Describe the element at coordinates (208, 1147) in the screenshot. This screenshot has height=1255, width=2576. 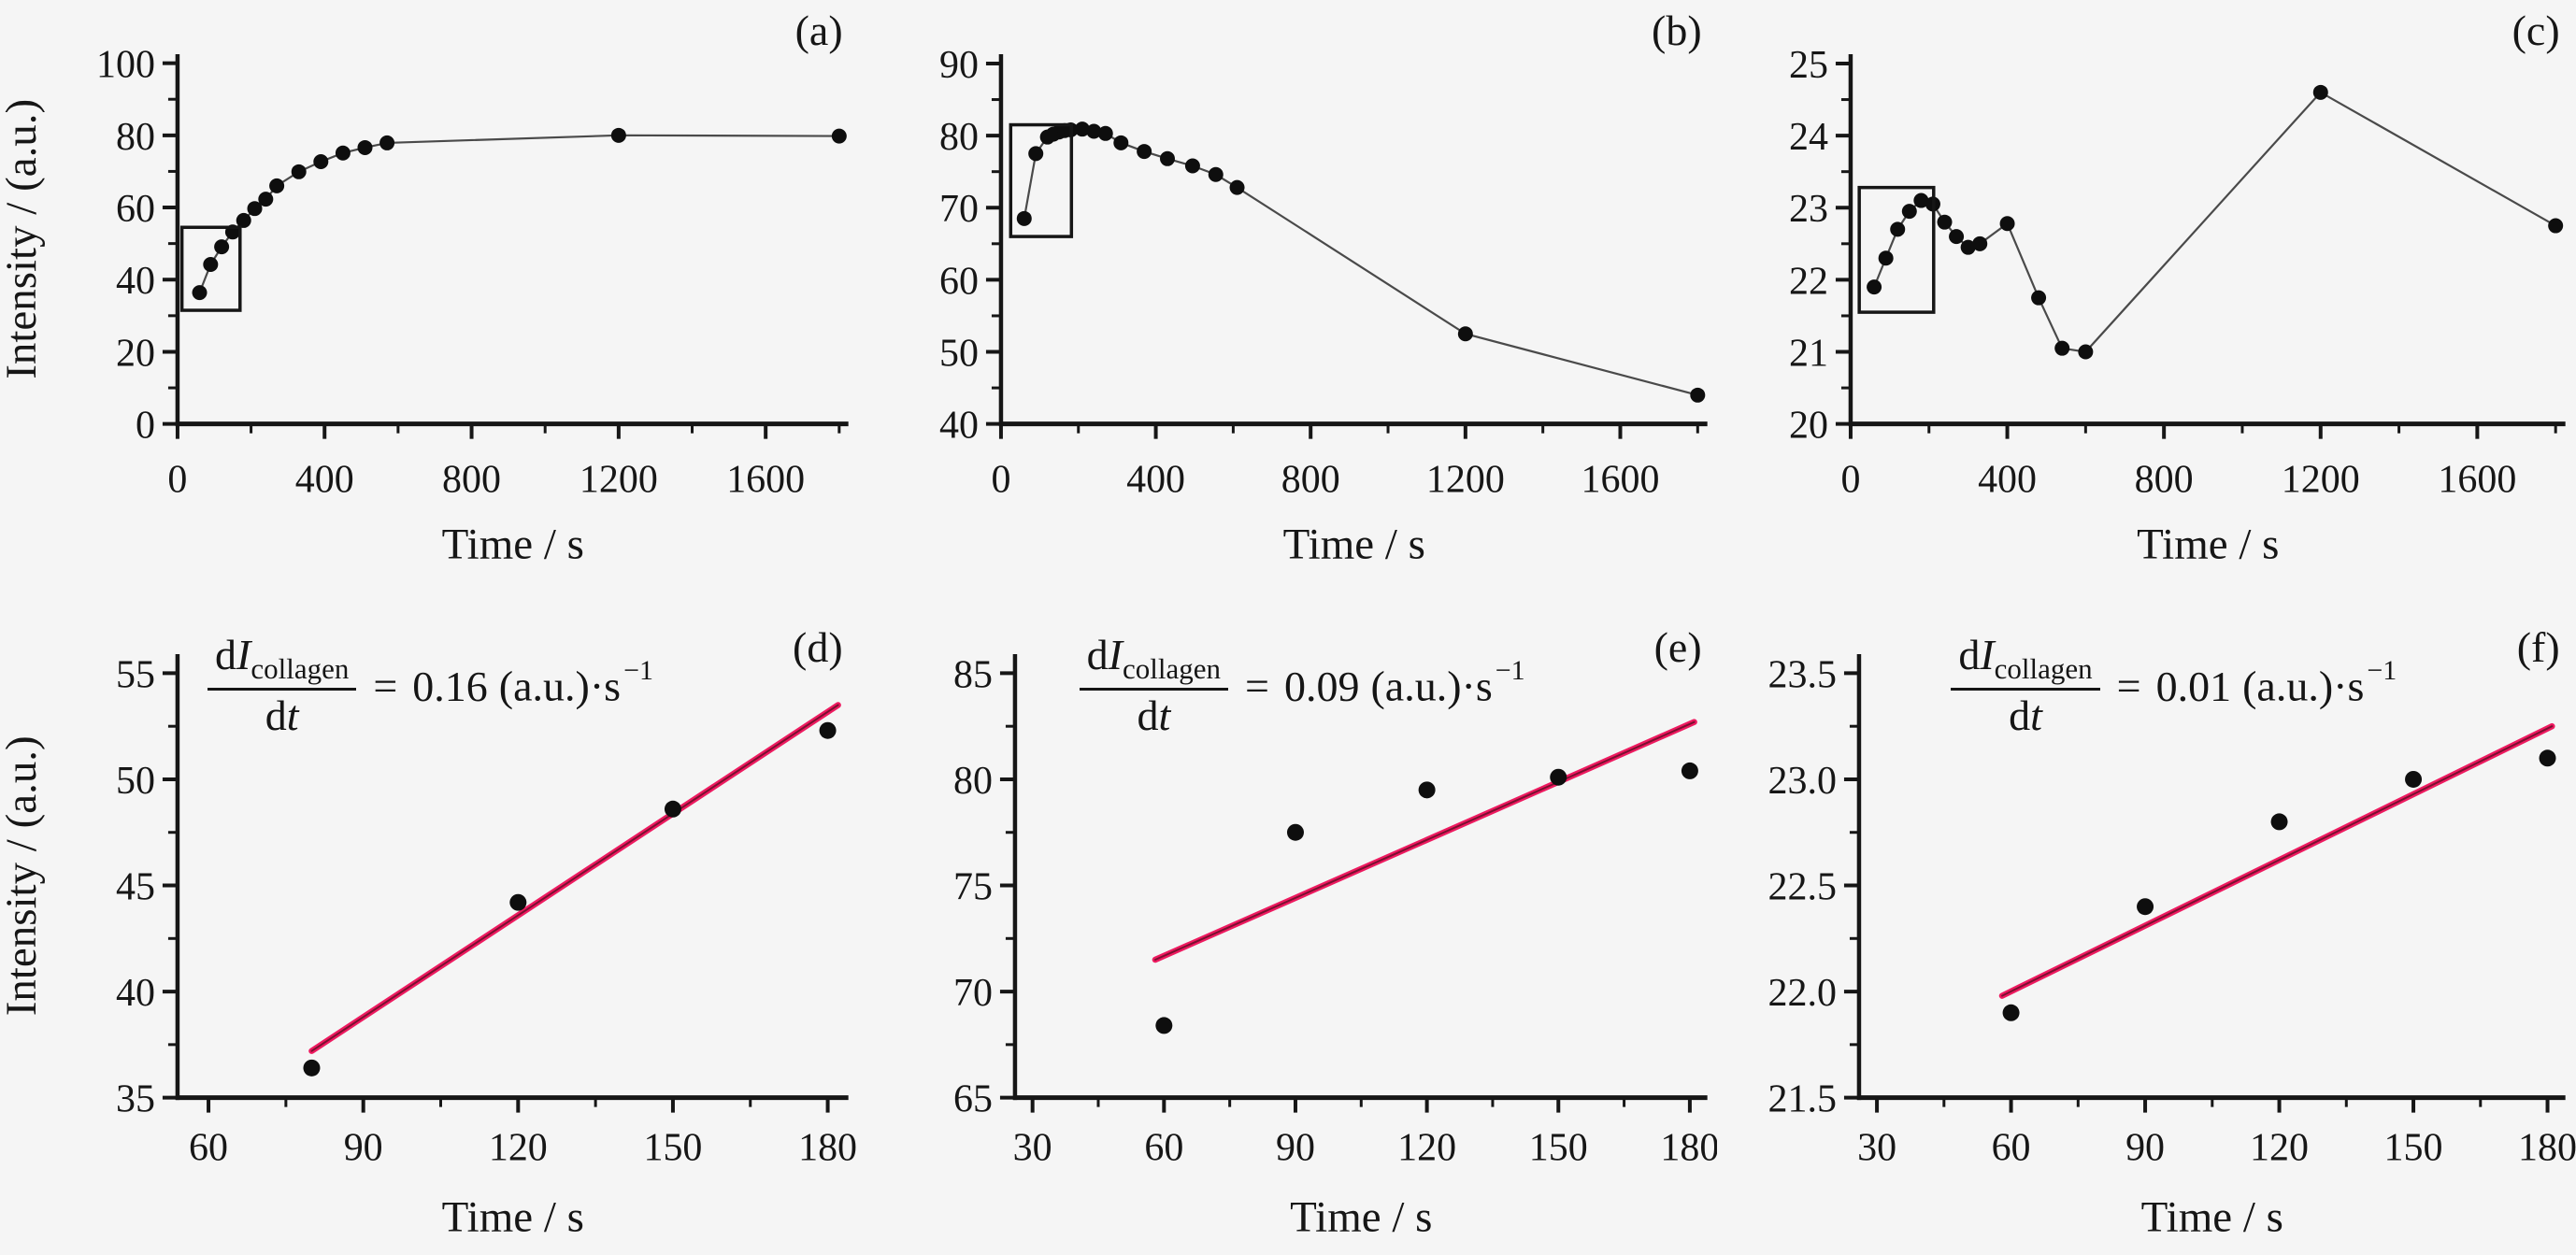
I see `x-tick-label: 60` at that location.